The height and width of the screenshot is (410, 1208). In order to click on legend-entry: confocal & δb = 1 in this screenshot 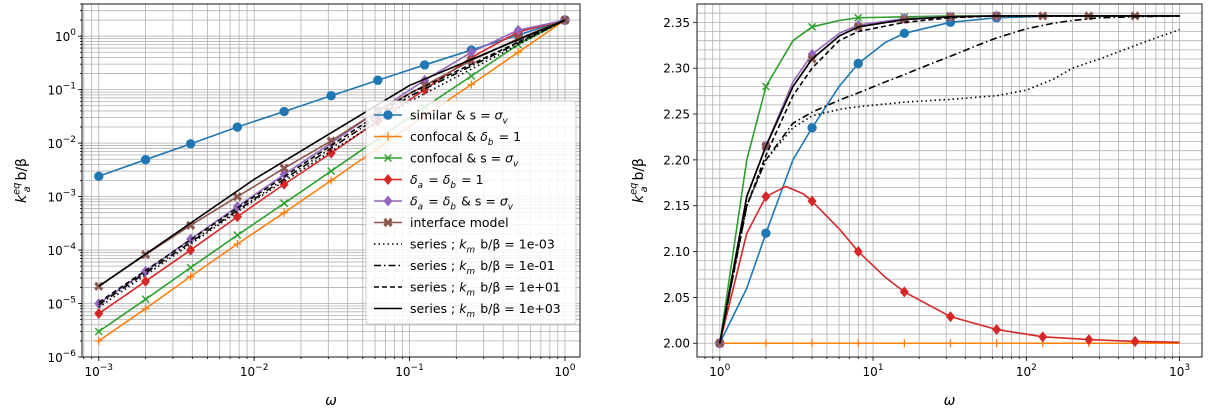, I will do `click(447, 138)`.